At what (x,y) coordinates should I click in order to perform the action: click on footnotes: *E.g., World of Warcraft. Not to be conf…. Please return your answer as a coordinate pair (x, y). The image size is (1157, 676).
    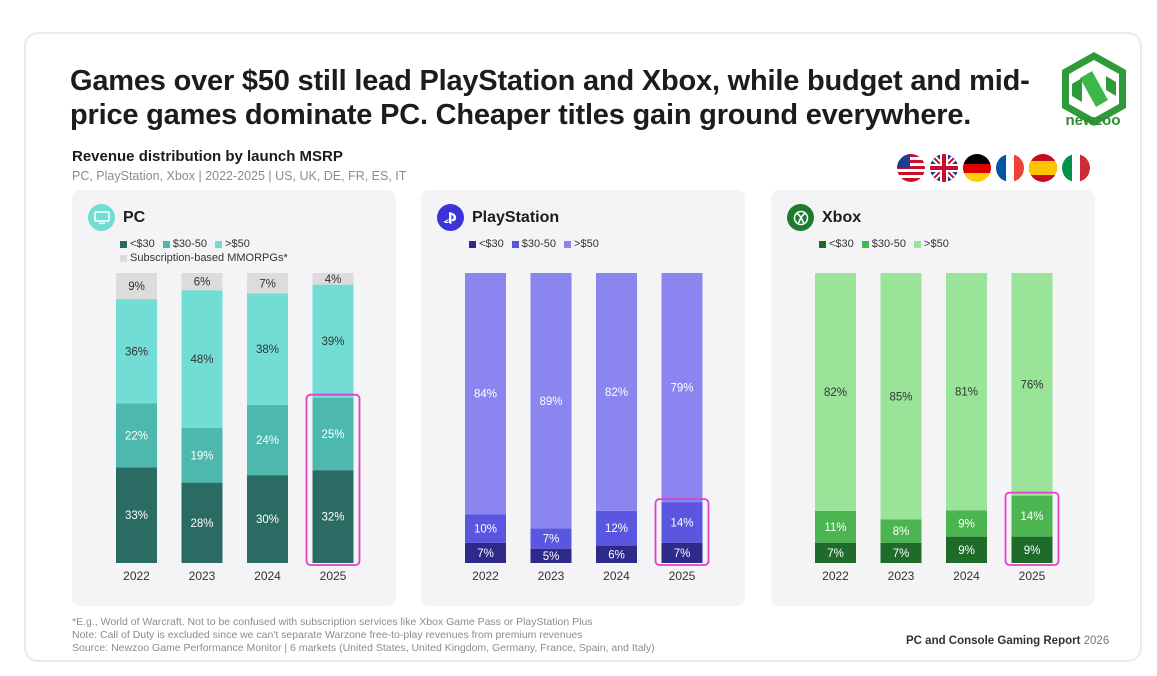
    Looking at the image, I should click on (363, 635).